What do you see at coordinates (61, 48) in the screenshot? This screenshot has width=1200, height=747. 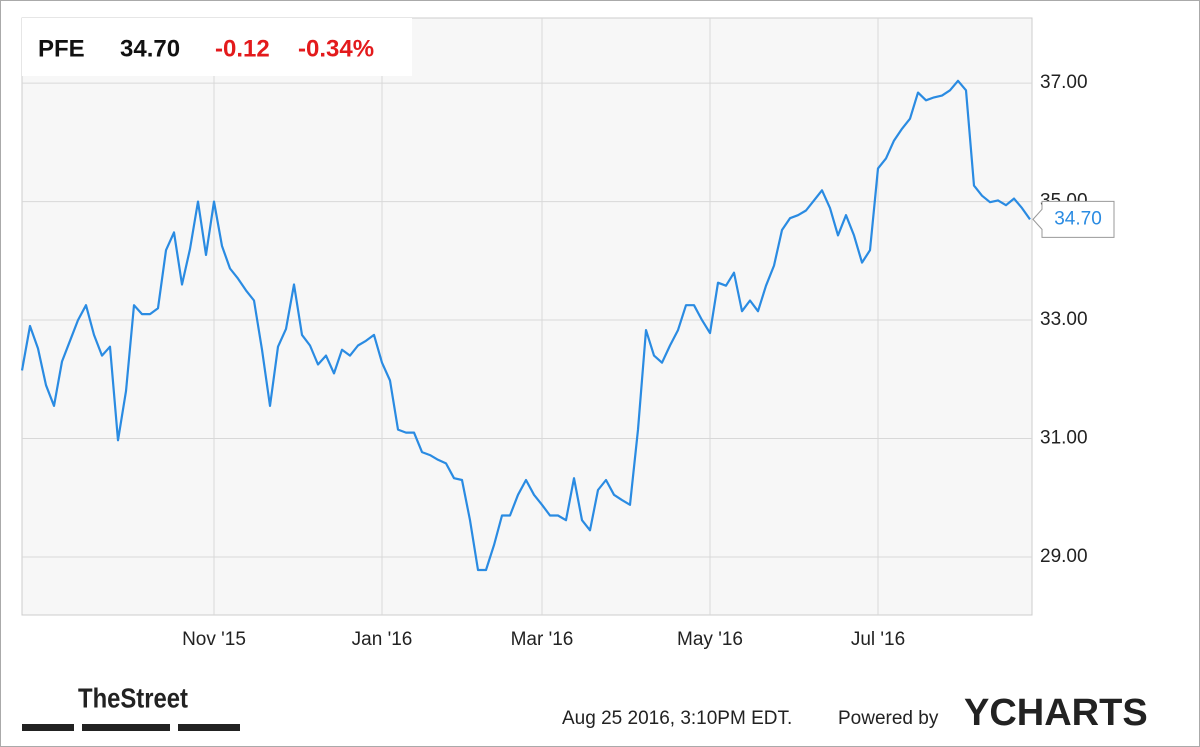 I see `ticker: PFE` at bounding box center [61, 48].